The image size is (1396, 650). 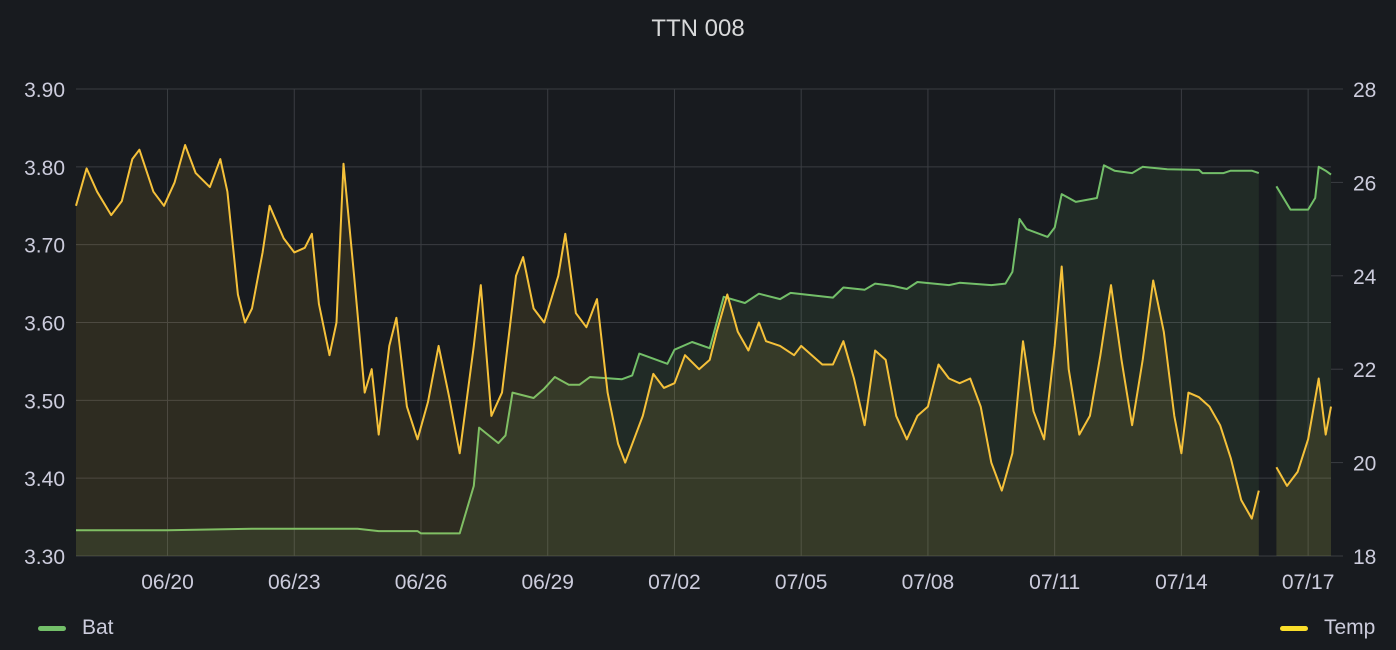 What do you see at coordinates (1364, 557) in the screenshot?
I see `y-right-tick-label: 18` at bounding box center [1364, 557].